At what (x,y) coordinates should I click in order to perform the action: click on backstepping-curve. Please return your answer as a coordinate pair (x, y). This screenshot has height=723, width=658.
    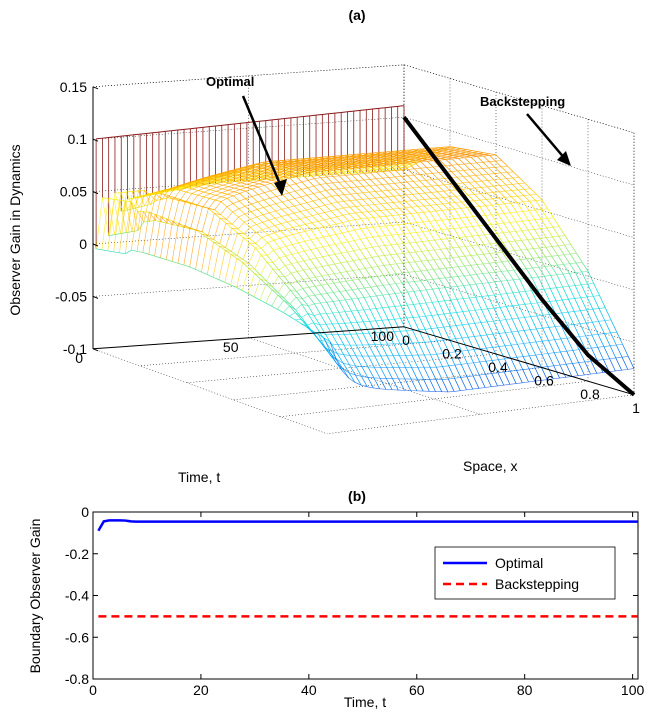
    Looking at the image, I should click on (519, 256).